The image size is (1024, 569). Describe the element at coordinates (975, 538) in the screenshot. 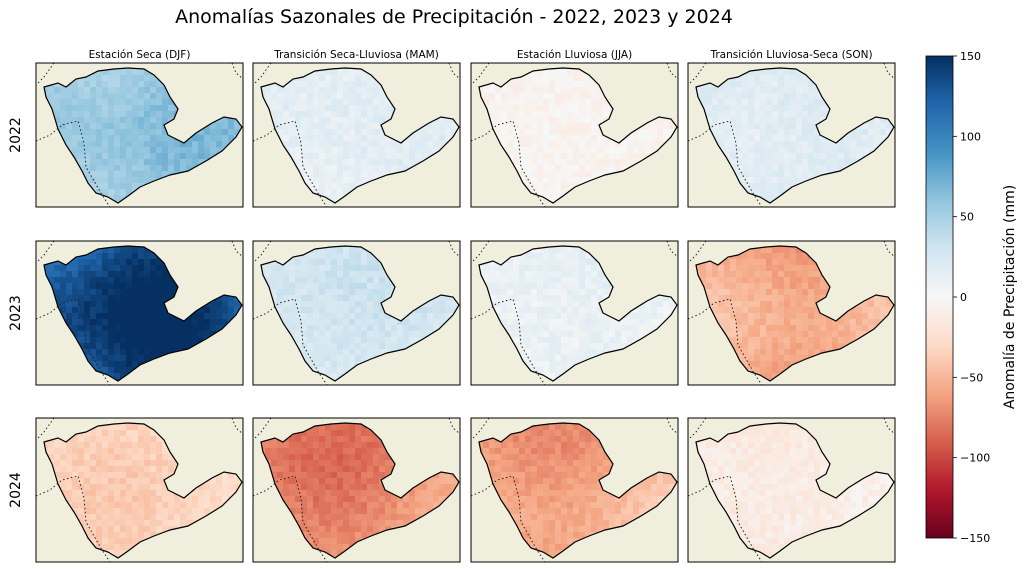

I see `colorbar-tick-label: −150` at that location.